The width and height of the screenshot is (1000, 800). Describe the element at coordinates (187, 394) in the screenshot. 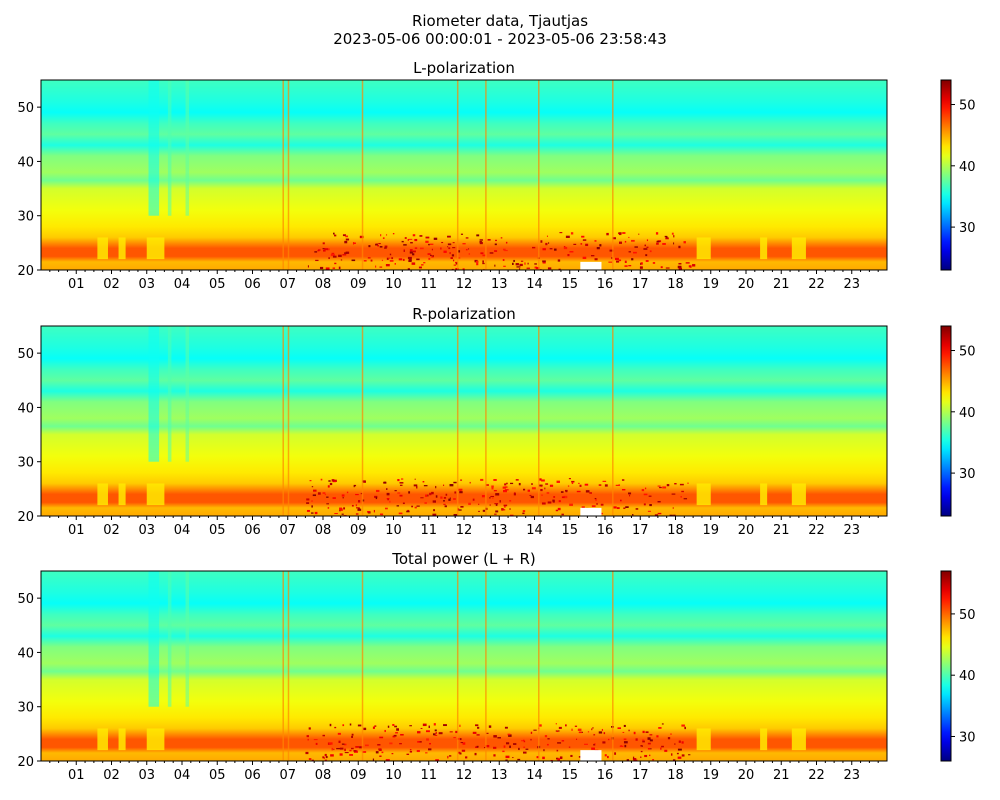

I see `low-value-stripe` at that location.